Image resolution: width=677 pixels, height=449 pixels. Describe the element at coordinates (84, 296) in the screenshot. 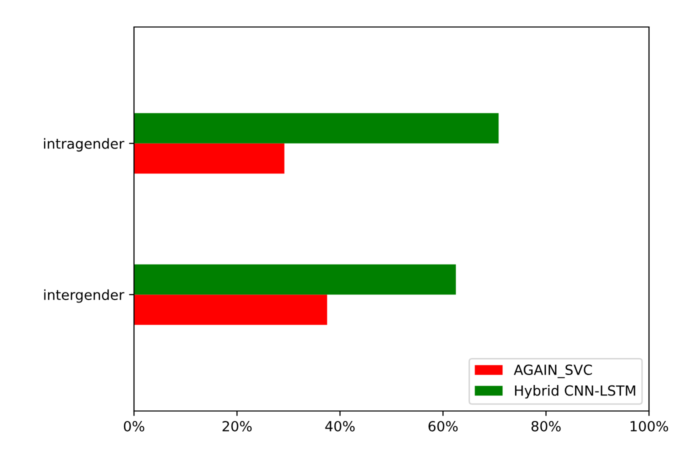

I see `y-tick-label: intergender` at that location.